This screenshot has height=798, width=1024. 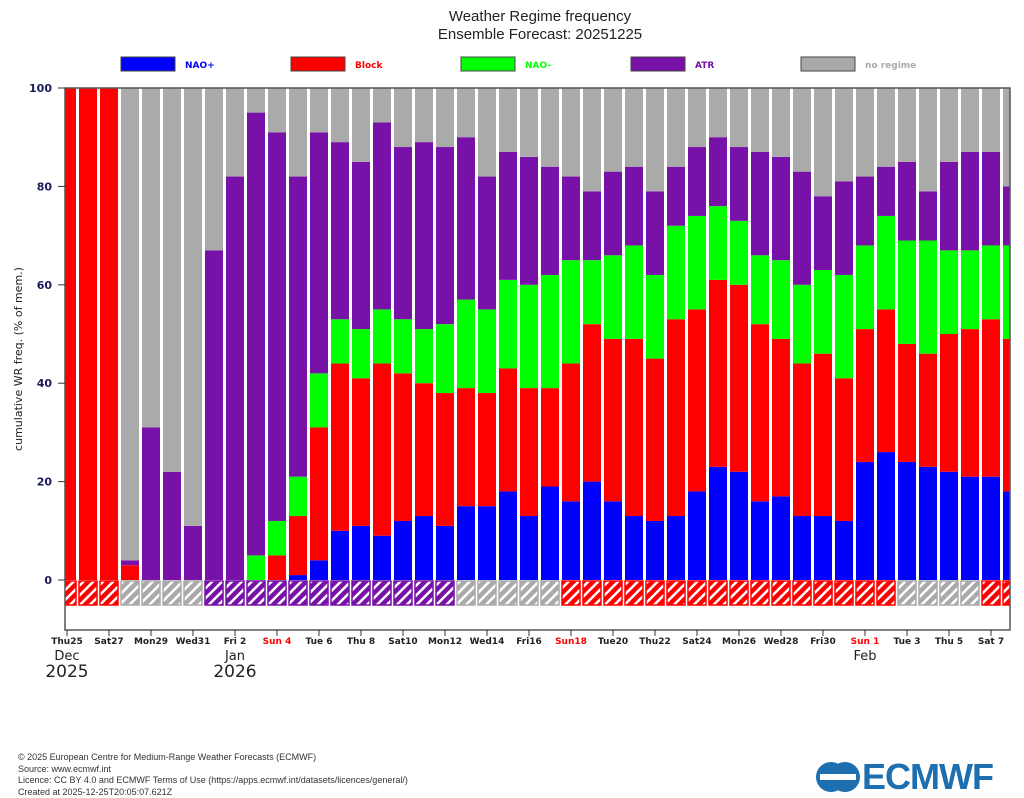 What do you see at coordinates (382, 347) in the screenshot?
I see `bar-Jan9` at bounding box center [382, 347].